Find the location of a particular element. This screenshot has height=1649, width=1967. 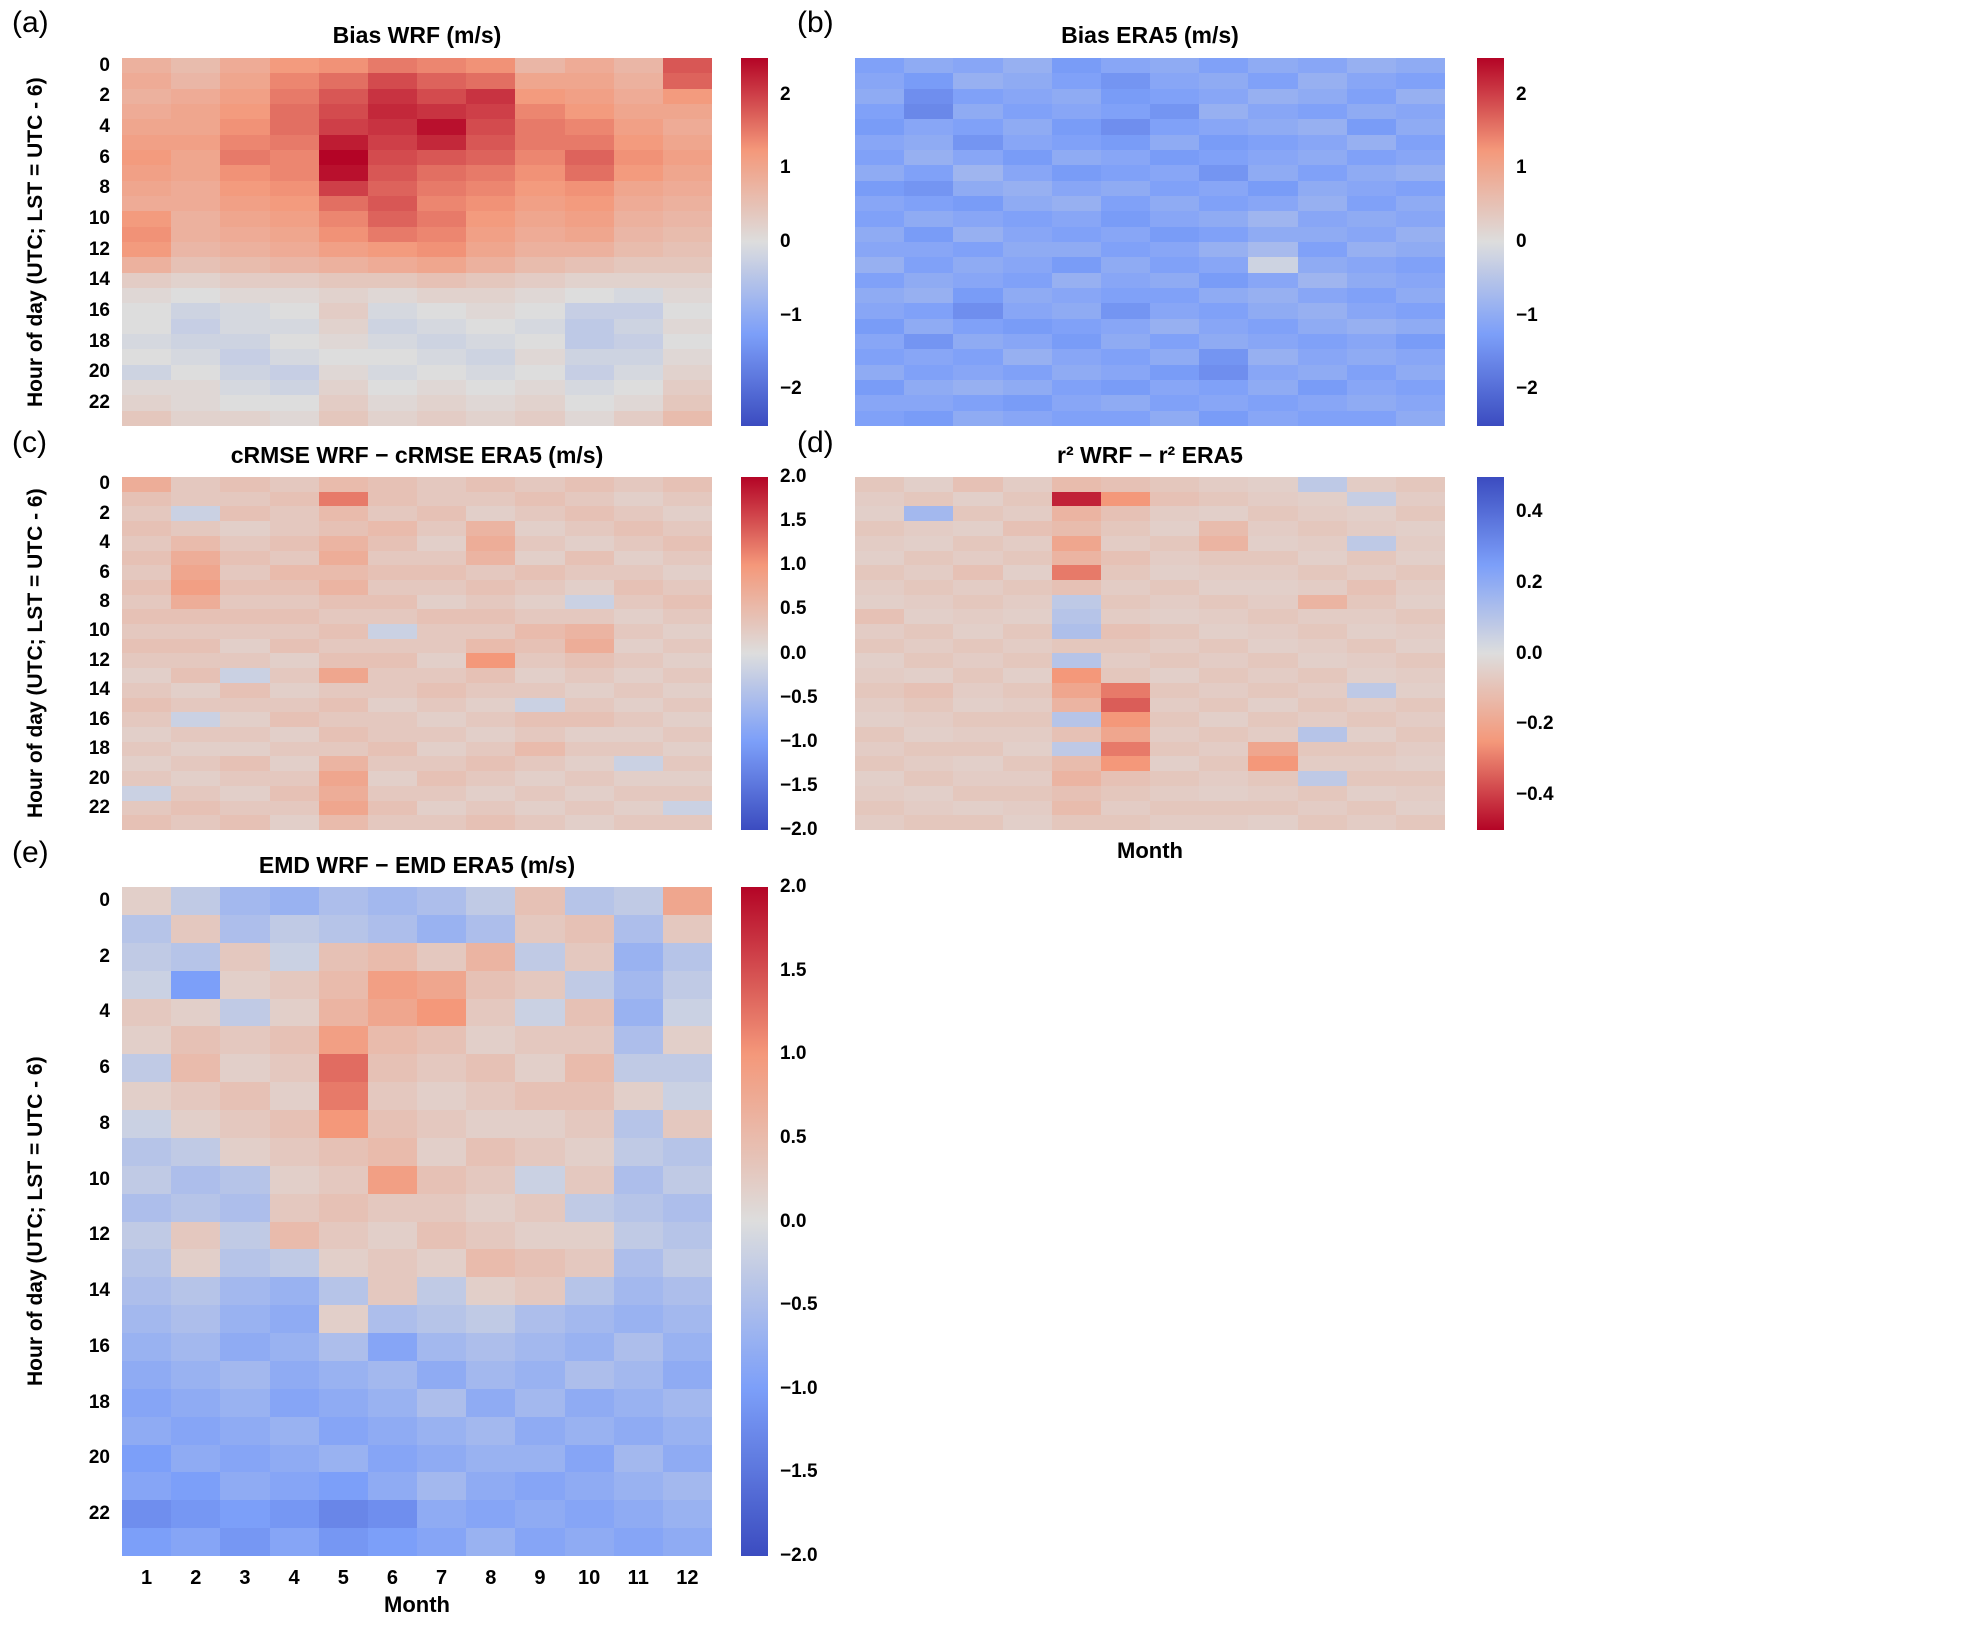

y-tick-label: 14 is located at coordinates (99, 1291).